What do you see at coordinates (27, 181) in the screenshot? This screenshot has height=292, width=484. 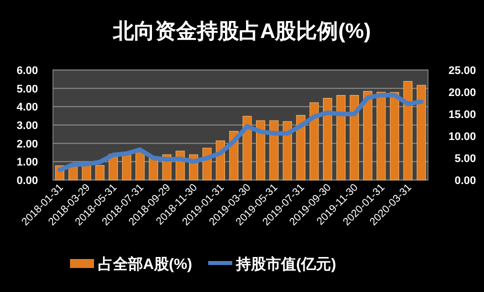 I see `y-tick-label: 0.00` at bounding box center [27, 181].